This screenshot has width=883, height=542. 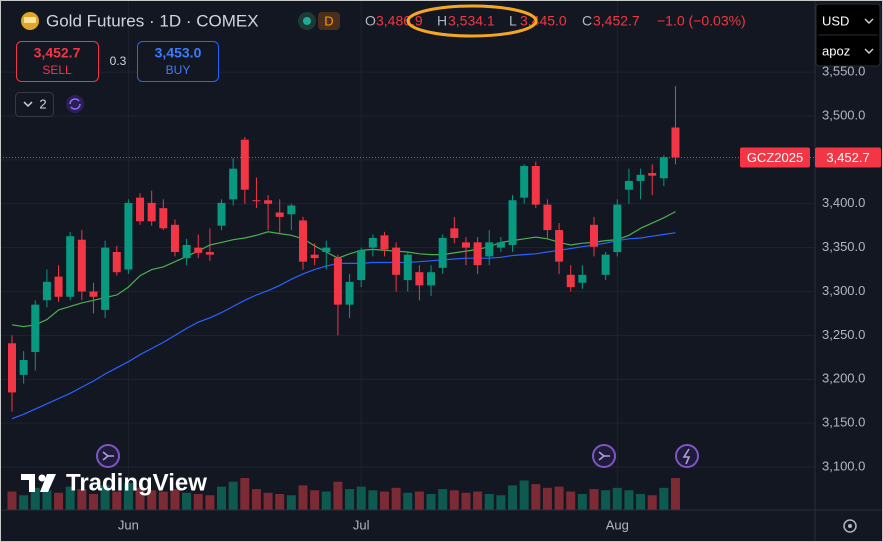 I want to click on delay-badge, so click(x=329, y=21).